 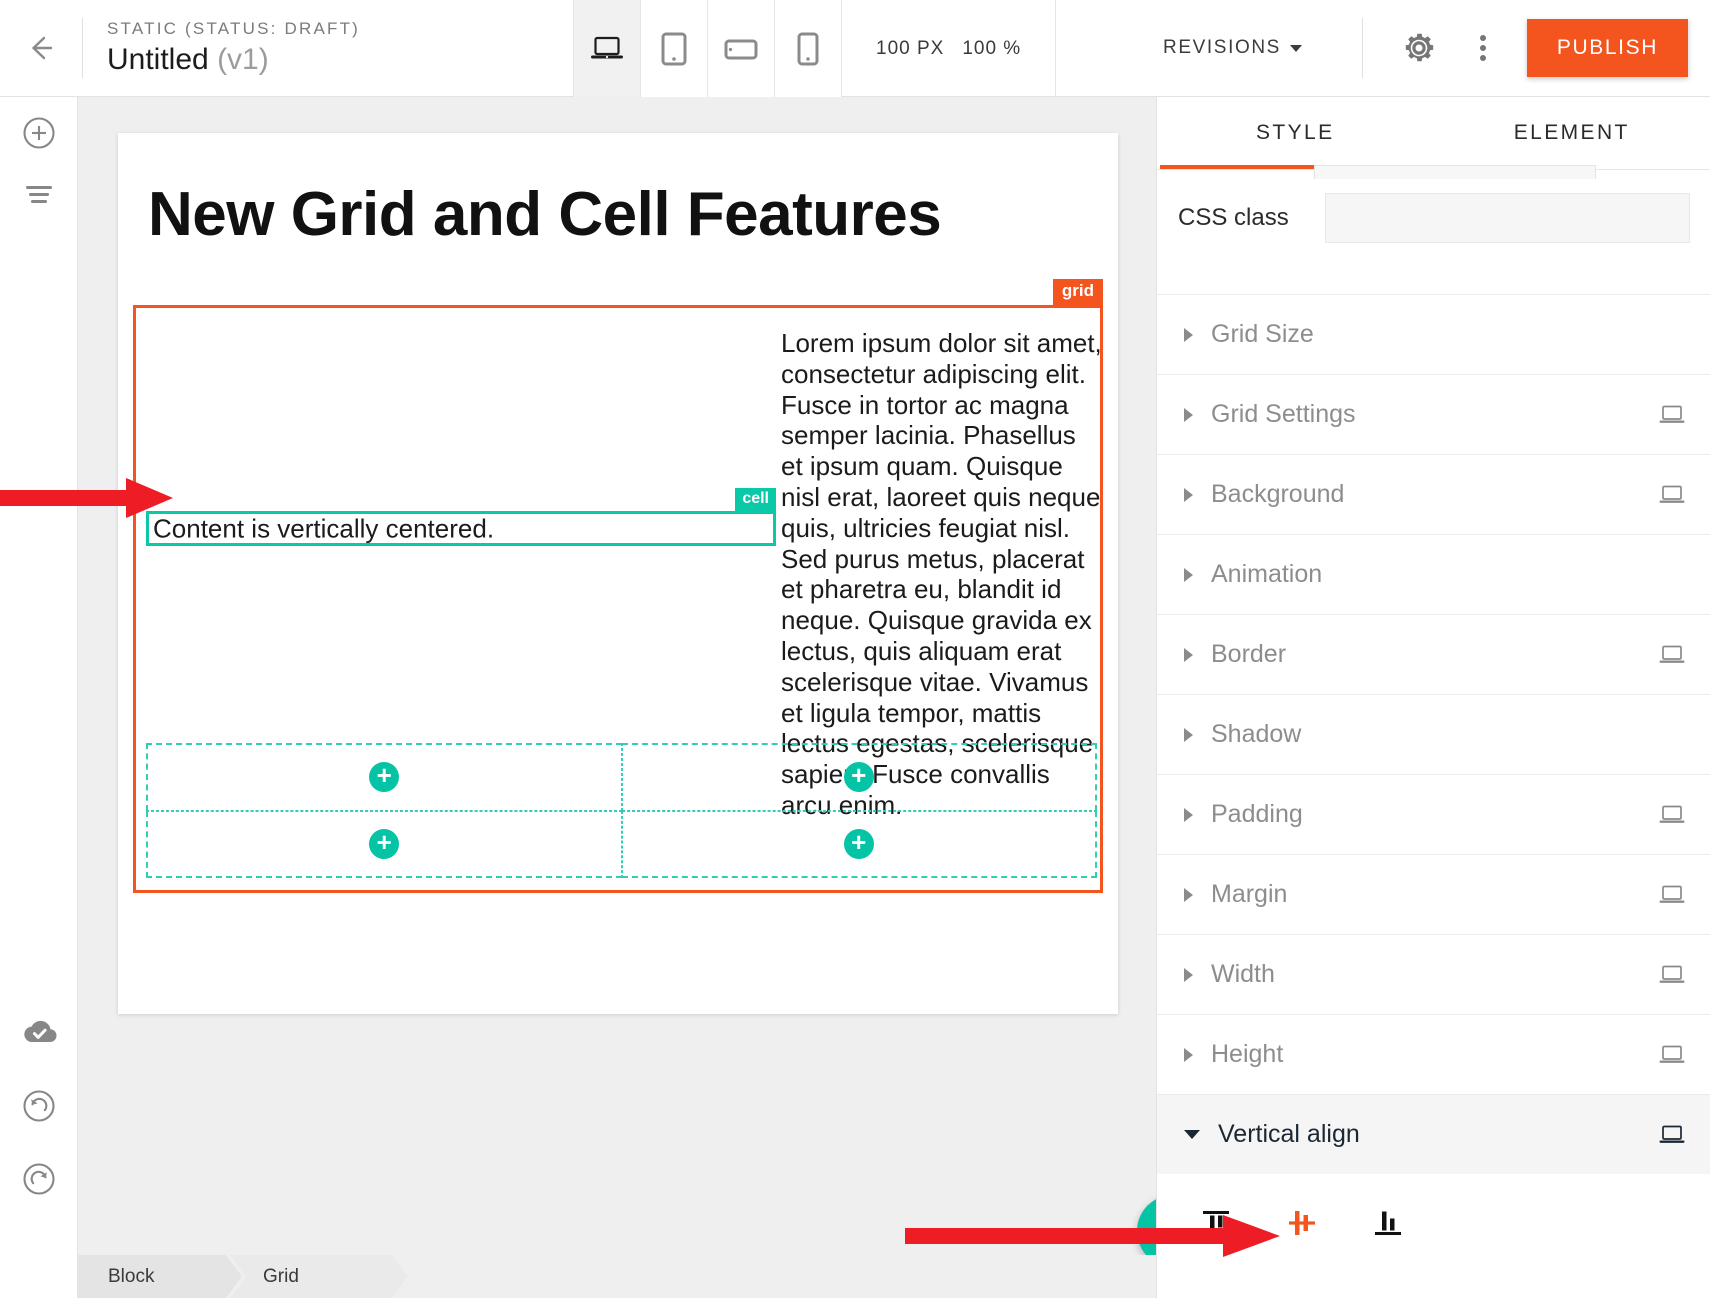 What do you see at coordinates (1433, 494) in the screenshot?
I see `section-background: Background` at bounding box center [1433, 494].